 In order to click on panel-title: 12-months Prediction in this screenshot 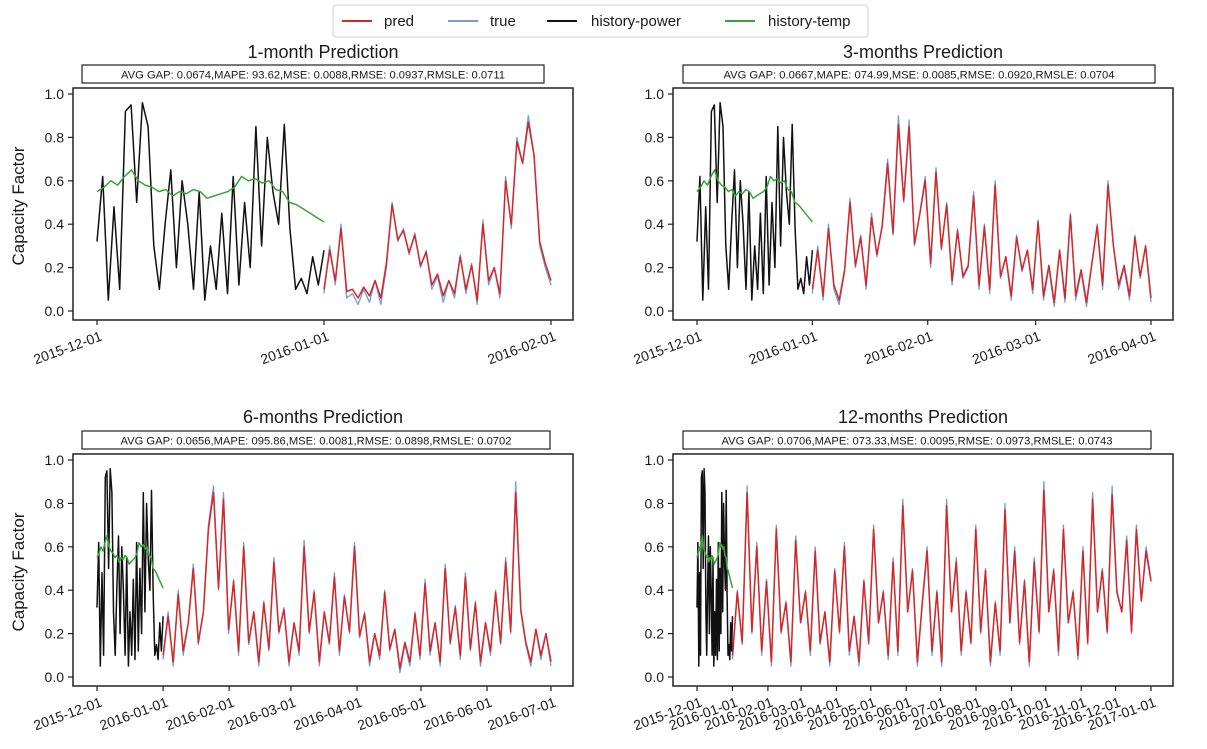, I will do `click(923, 417)`.